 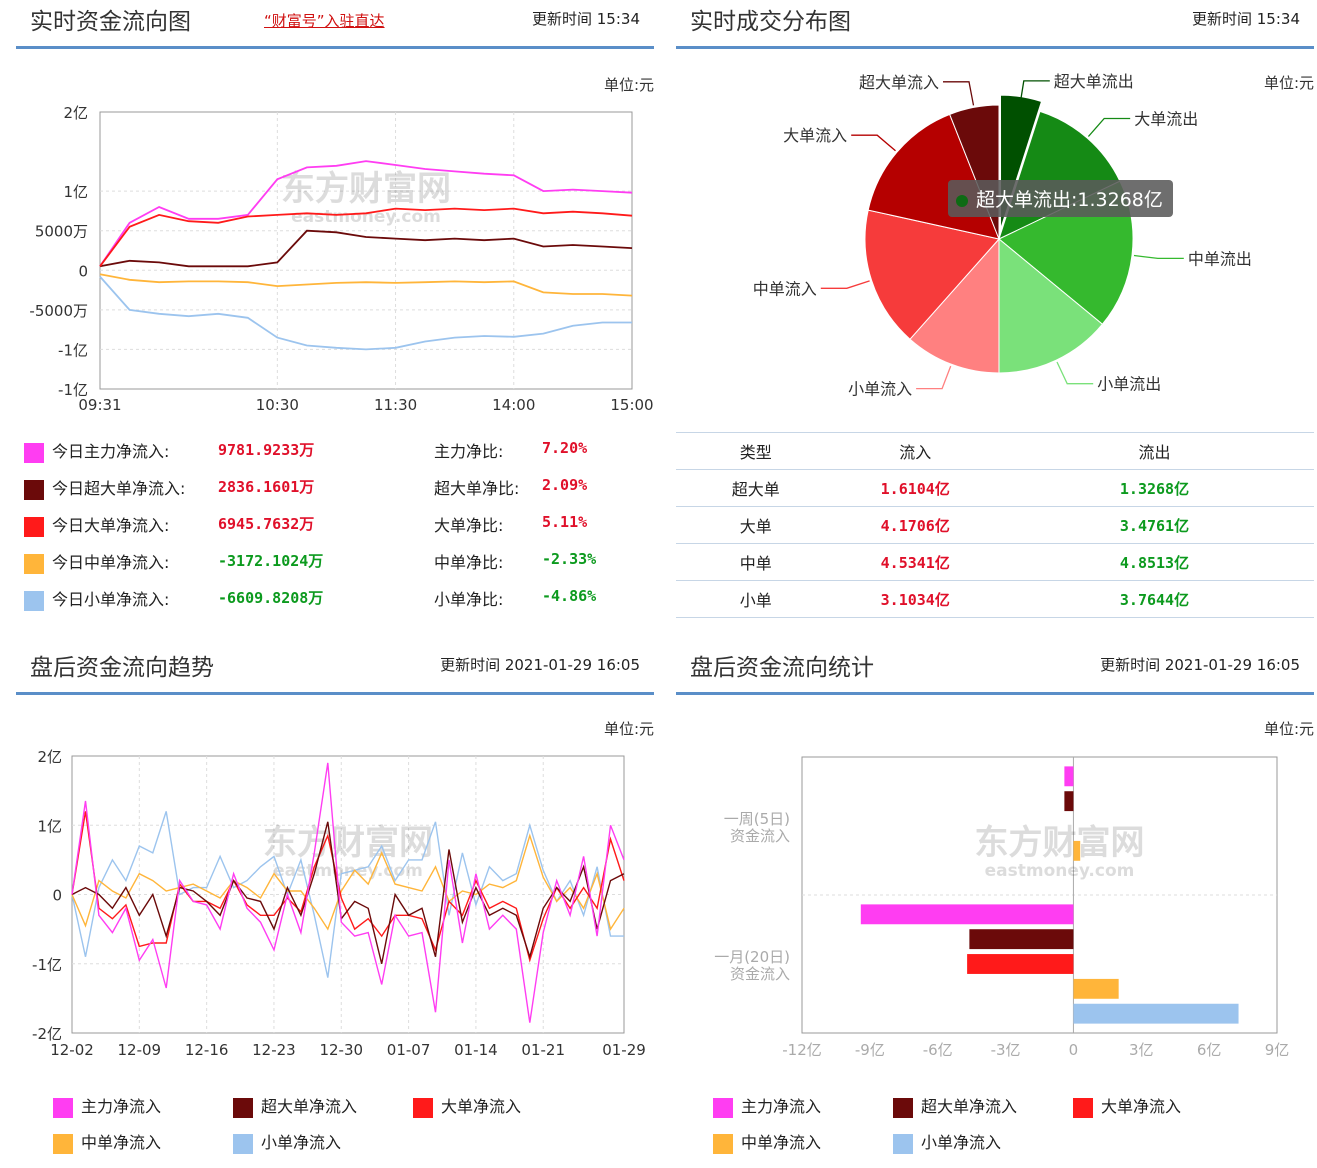 What do you see at coordinates (1154, 525) in the screenshot?
I see `table-cell-out: 3.4761亿` at bounding box center [1154, 525].